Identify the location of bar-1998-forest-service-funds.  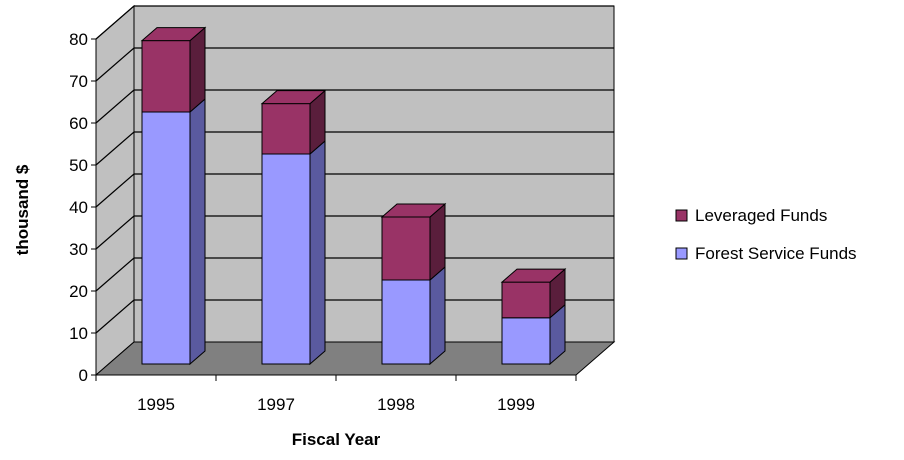
(413, 315).